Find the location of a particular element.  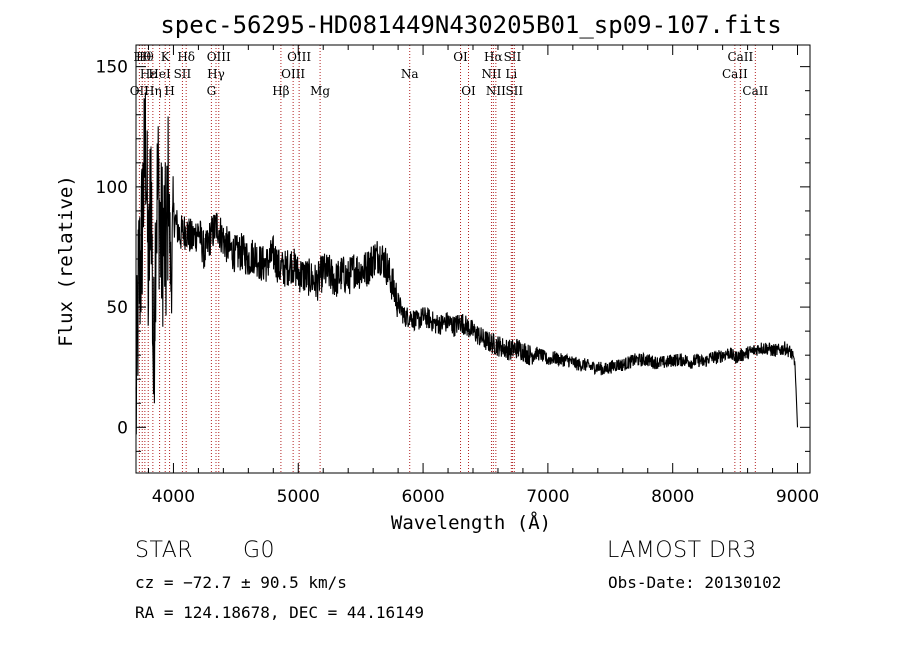

x-tick-label-5: 9000 is located at coordinates (797, 497).